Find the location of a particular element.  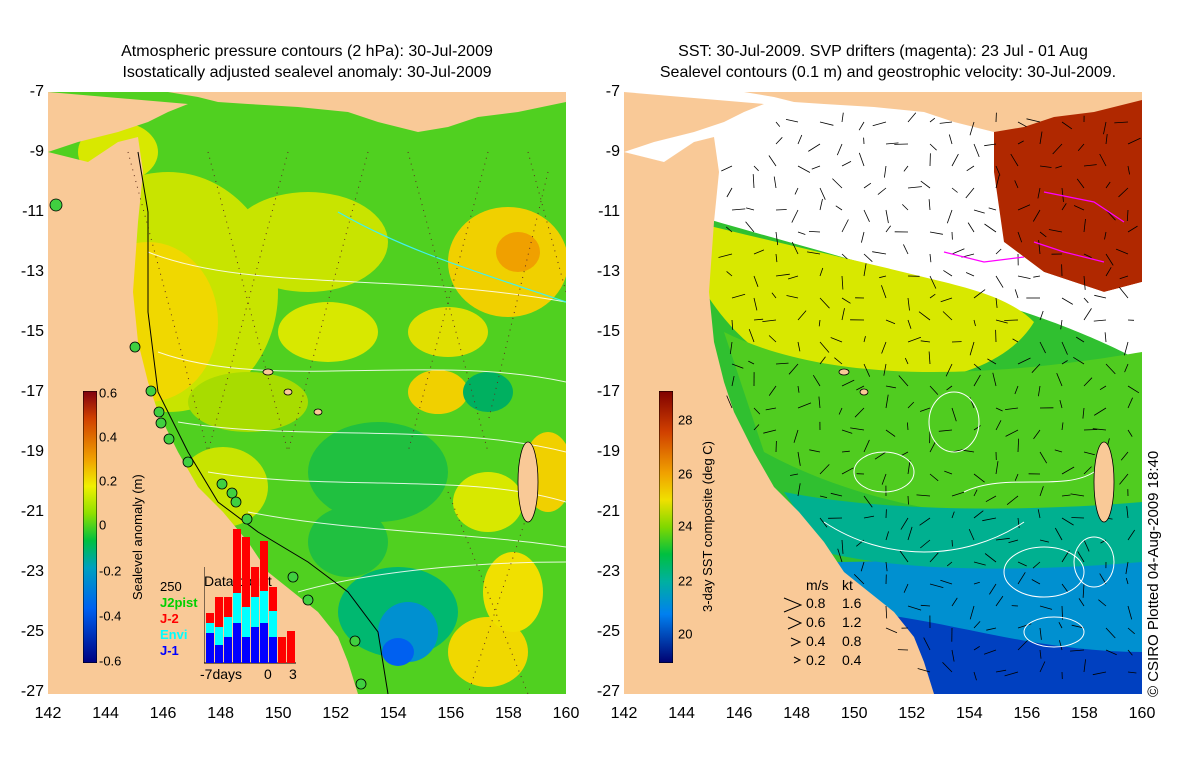

velocity-ms-0.8: 0.8 is located at coordinates (816, 603).